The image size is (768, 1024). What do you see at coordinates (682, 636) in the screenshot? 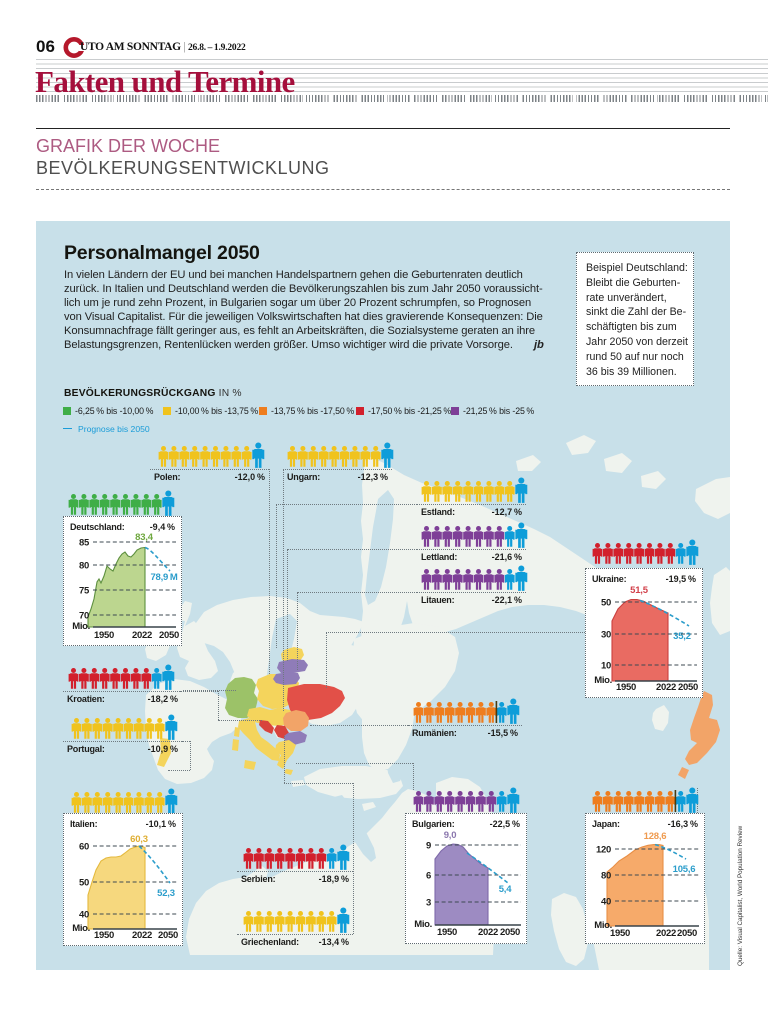
I see `svg-text: 35,2` at bounding box center [682, 636].